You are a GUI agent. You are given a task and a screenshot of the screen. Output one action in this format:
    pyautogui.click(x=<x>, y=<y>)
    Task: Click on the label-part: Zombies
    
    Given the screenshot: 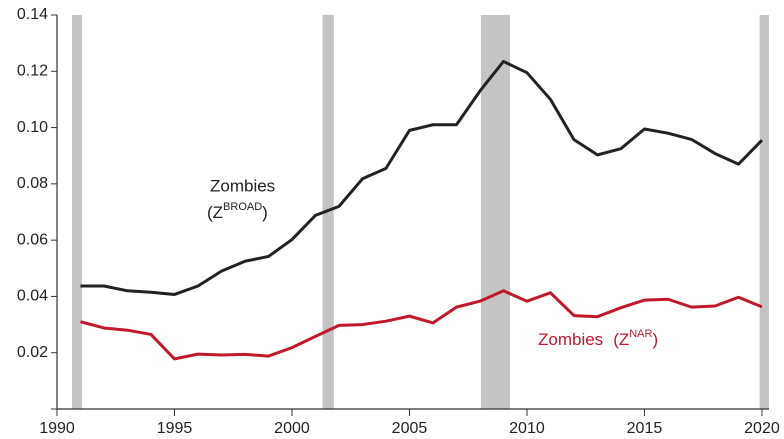 What is the action you would take?
    pyautogui.click(x=570, y=339)
    